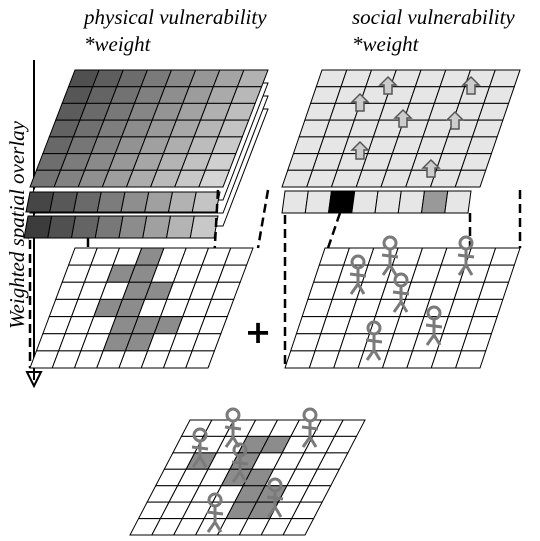 The height and width of the screenshot is (541, 540). I want to click on axis-label: Weighted spatial overlay, so click(17, 224).